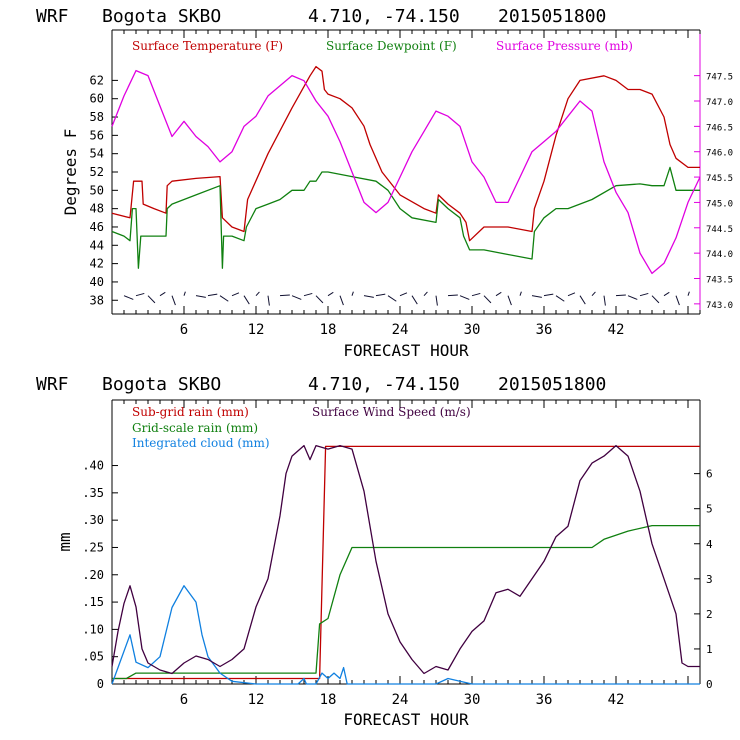 This screenshot has height=740, width=740. What do you see at coordinates (97, 190) in the screenshot?
I see `y-left-tick-label: 50` at bounding box center [97, 190].